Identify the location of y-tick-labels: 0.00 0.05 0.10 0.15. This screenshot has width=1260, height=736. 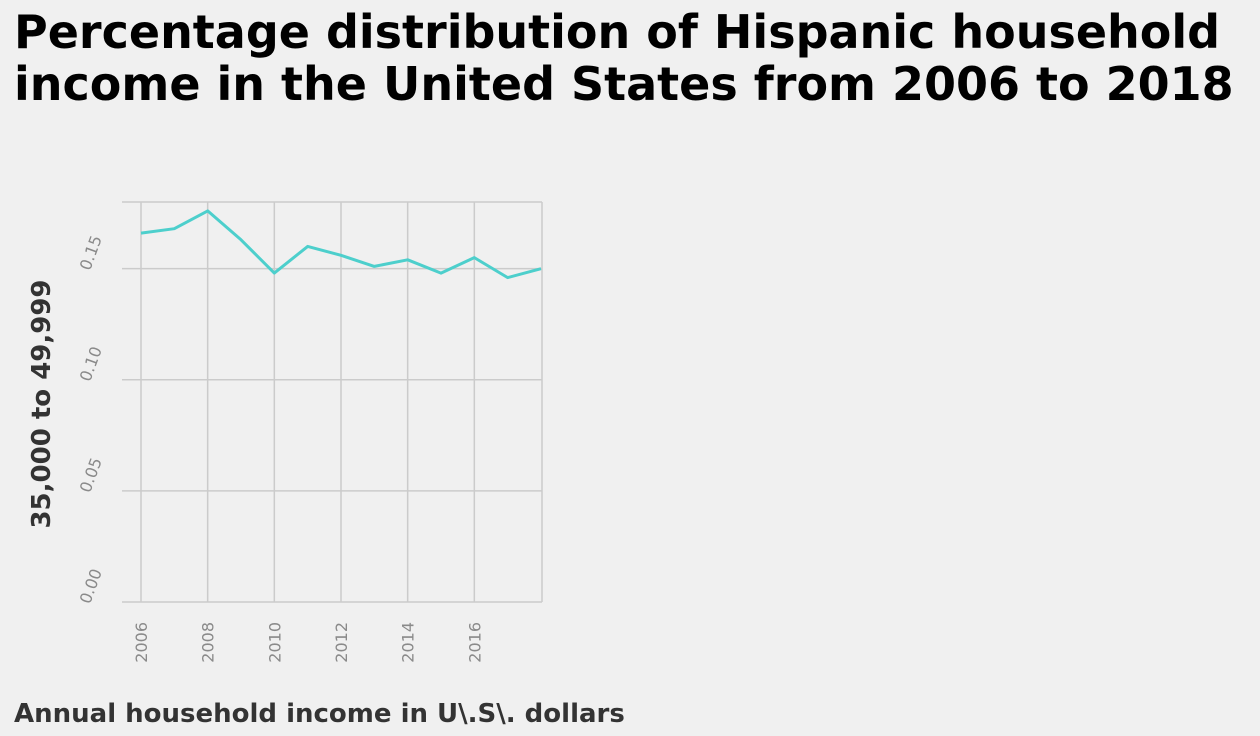
(91, 419).